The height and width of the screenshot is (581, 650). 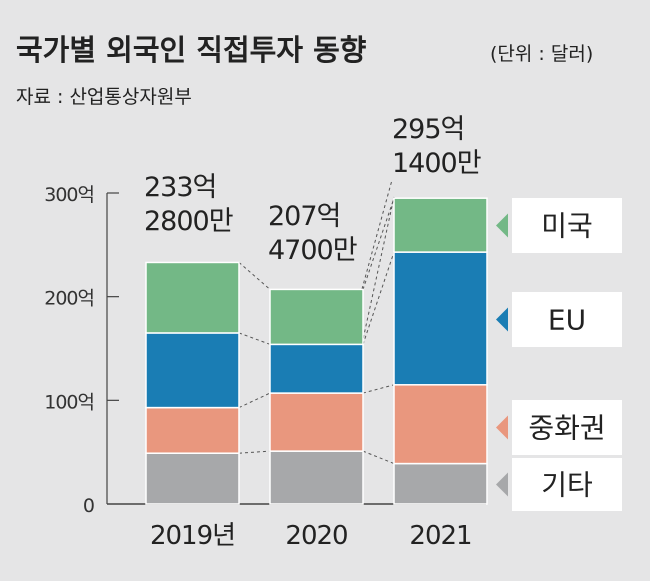 I want to click on x-tick-label: 2021, so click(x=440, y=536).